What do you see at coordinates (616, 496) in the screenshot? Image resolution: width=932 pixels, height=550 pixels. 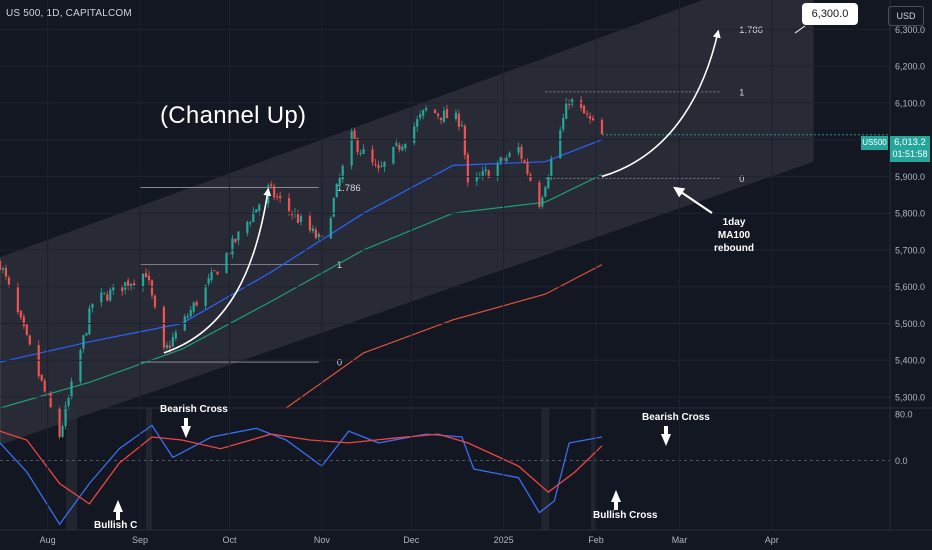 I see `bullish-cross-arrow-right-head` at bounding box center [616, 496].